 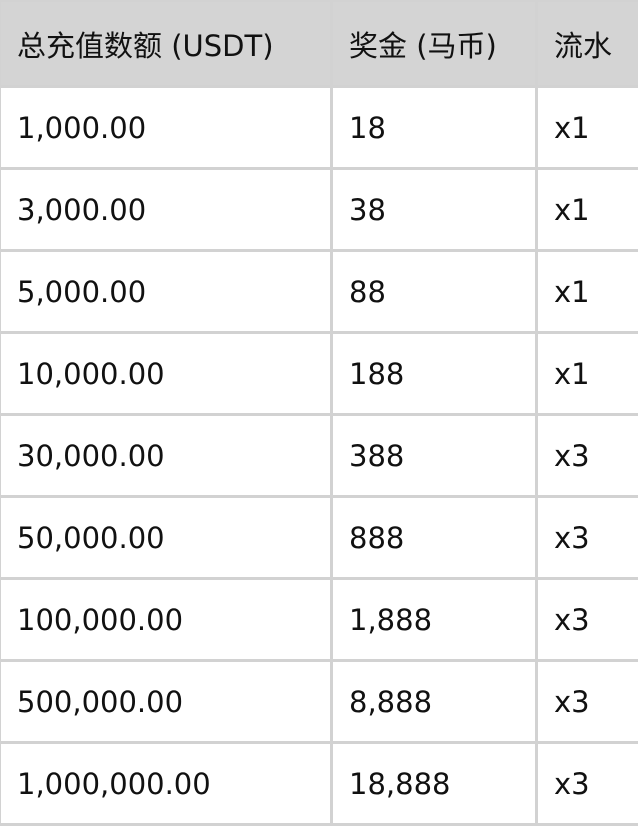 What do you see at coordinates (434, 619) in the screenshot?
I see `cell-bonus: 1,888` at bounding box center [434, 619].